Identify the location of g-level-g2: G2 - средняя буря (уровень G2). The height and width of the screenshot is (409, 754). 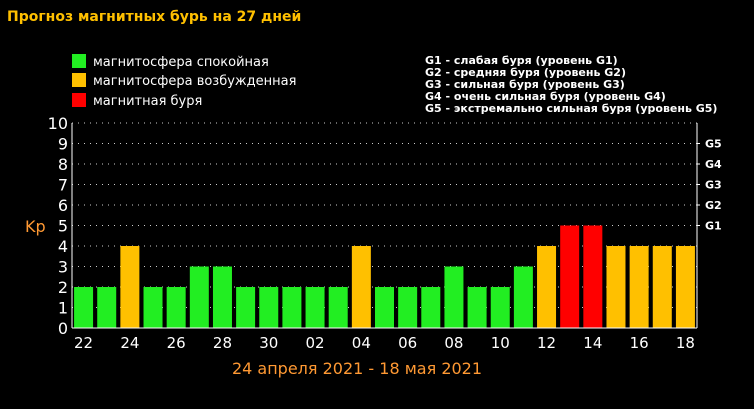
(525, 72).